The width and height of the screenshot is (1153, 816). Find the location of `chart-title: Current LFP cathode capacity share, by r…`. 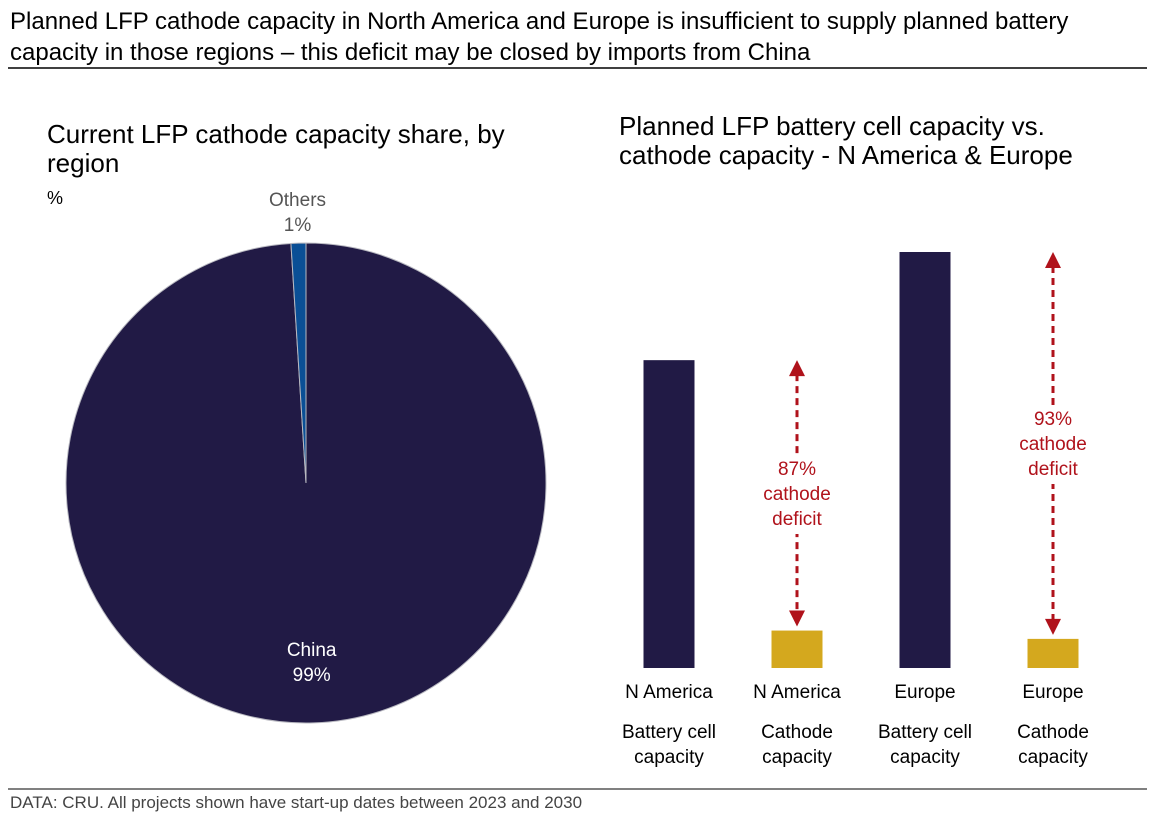

chart-title: Current LFP cathode capacity share, by r… is located at coordinates (276, 148).